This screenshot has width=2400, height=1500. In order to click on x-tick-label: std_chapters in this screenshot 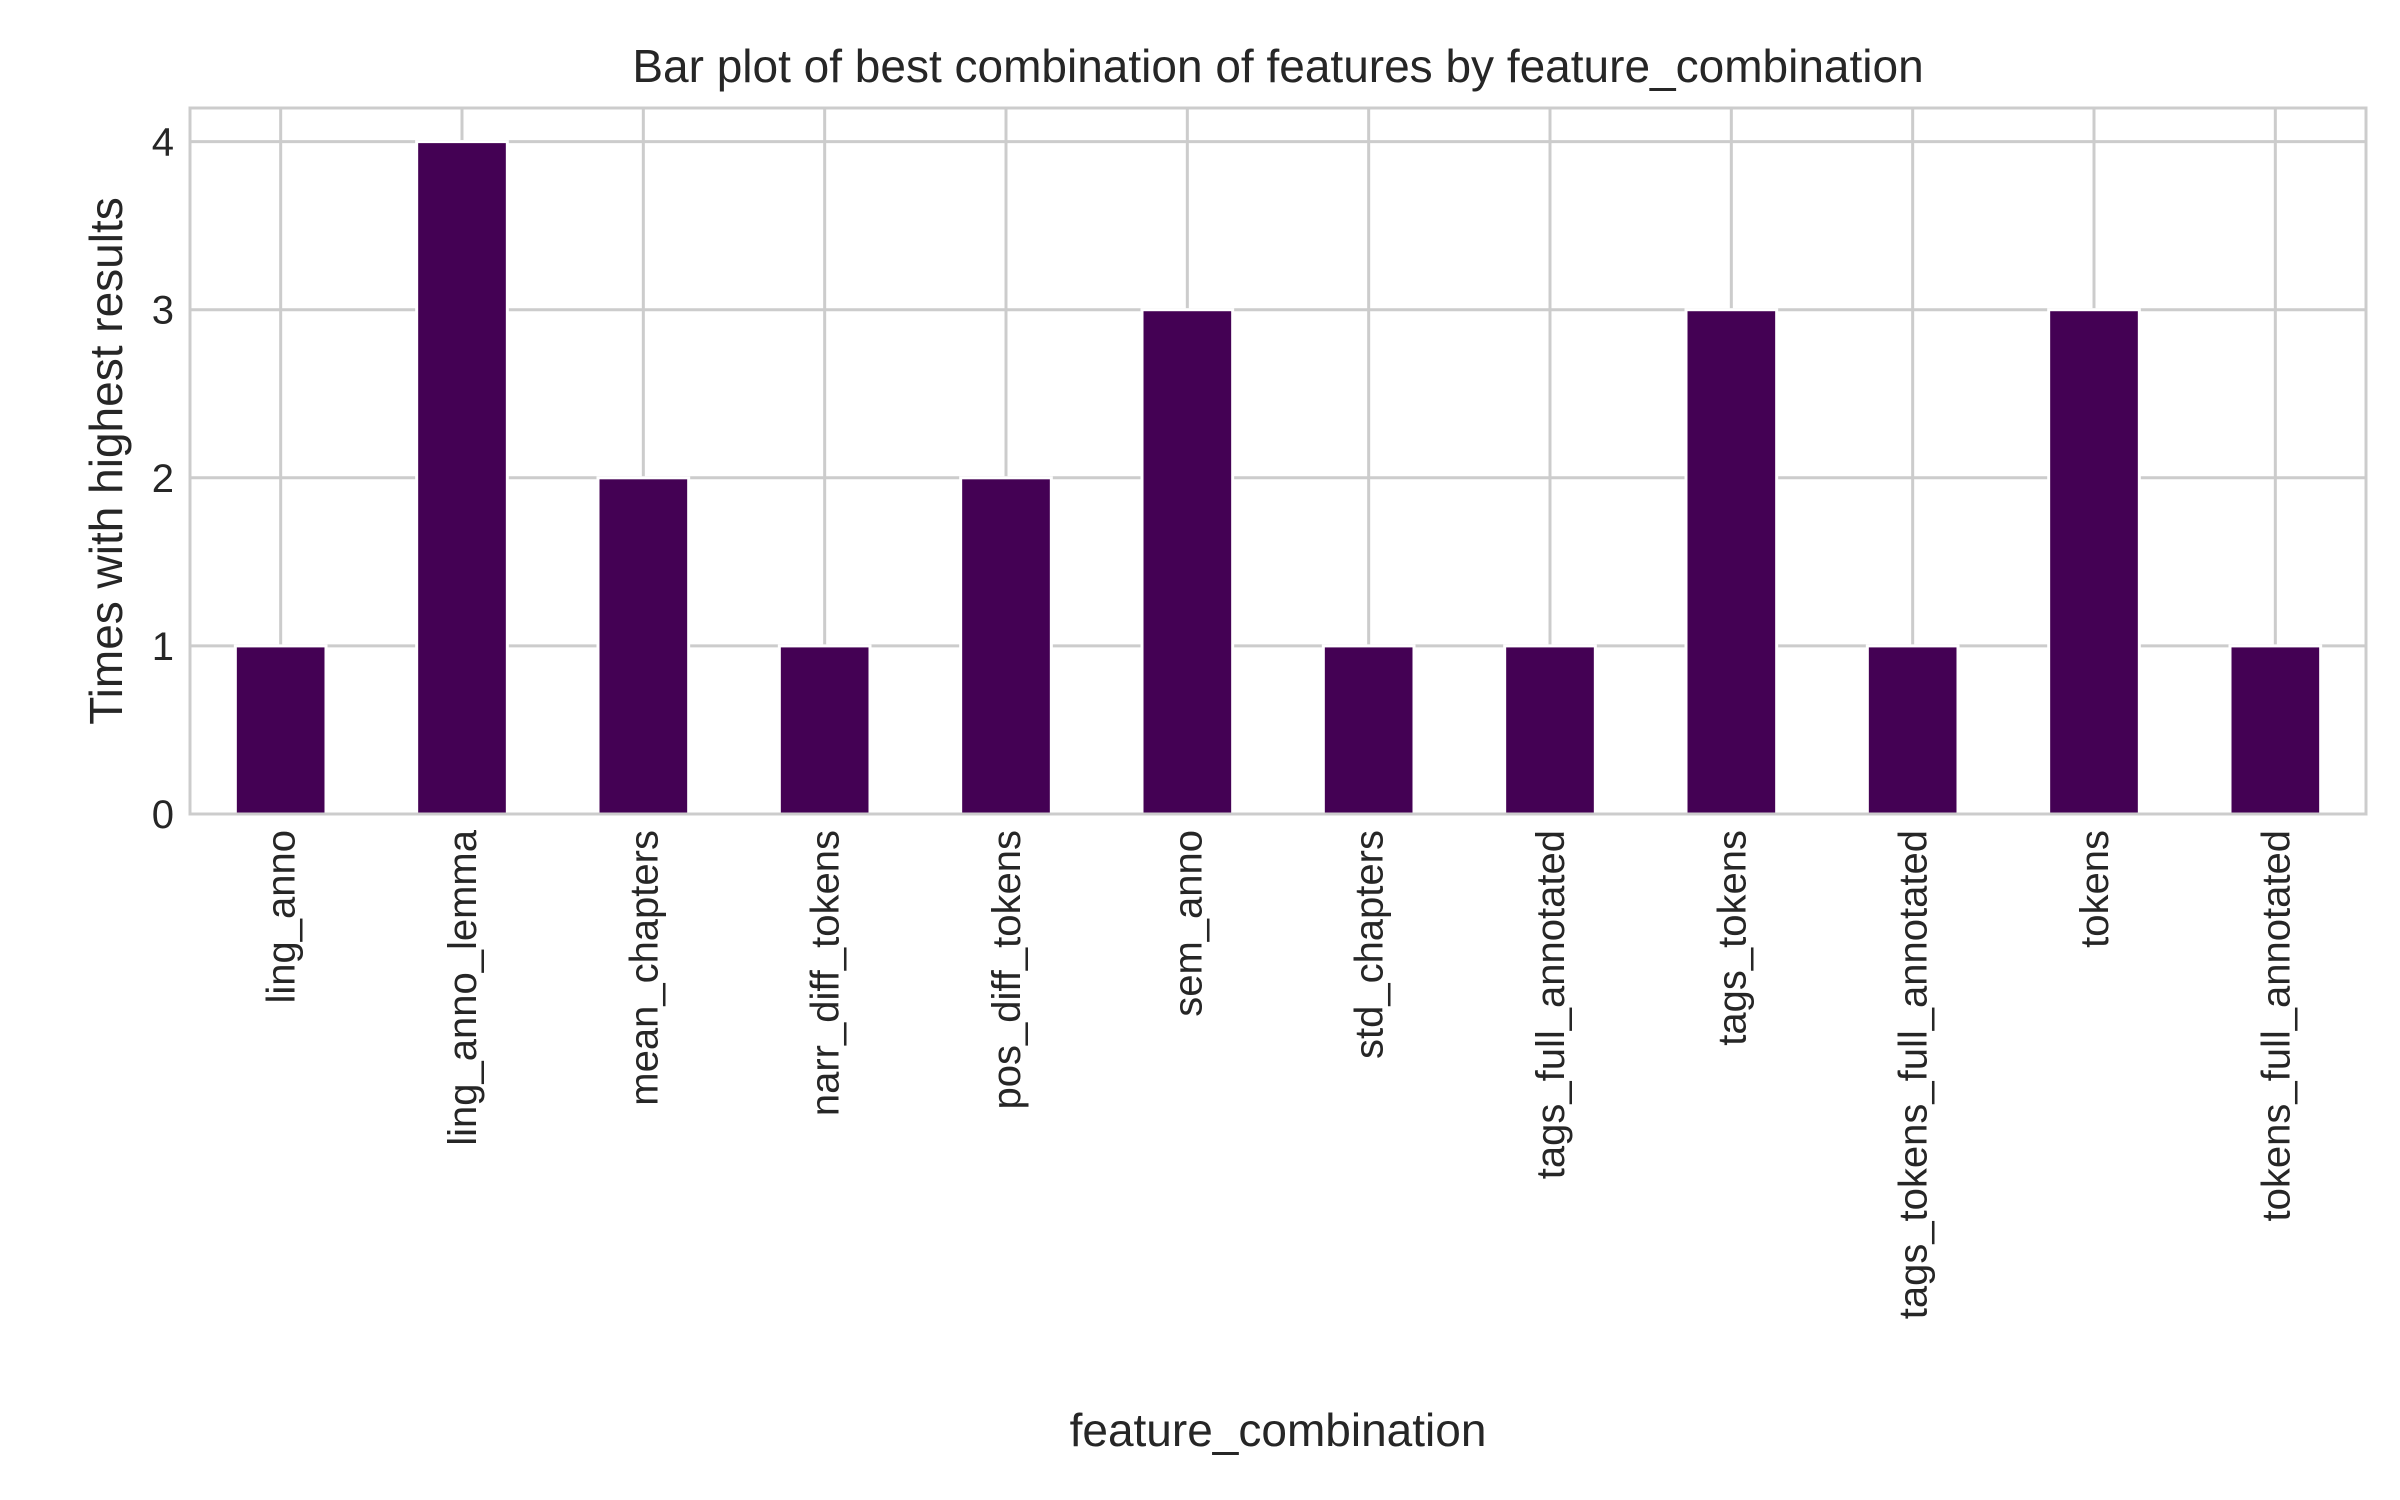, I will do `click(1370, 944)`.